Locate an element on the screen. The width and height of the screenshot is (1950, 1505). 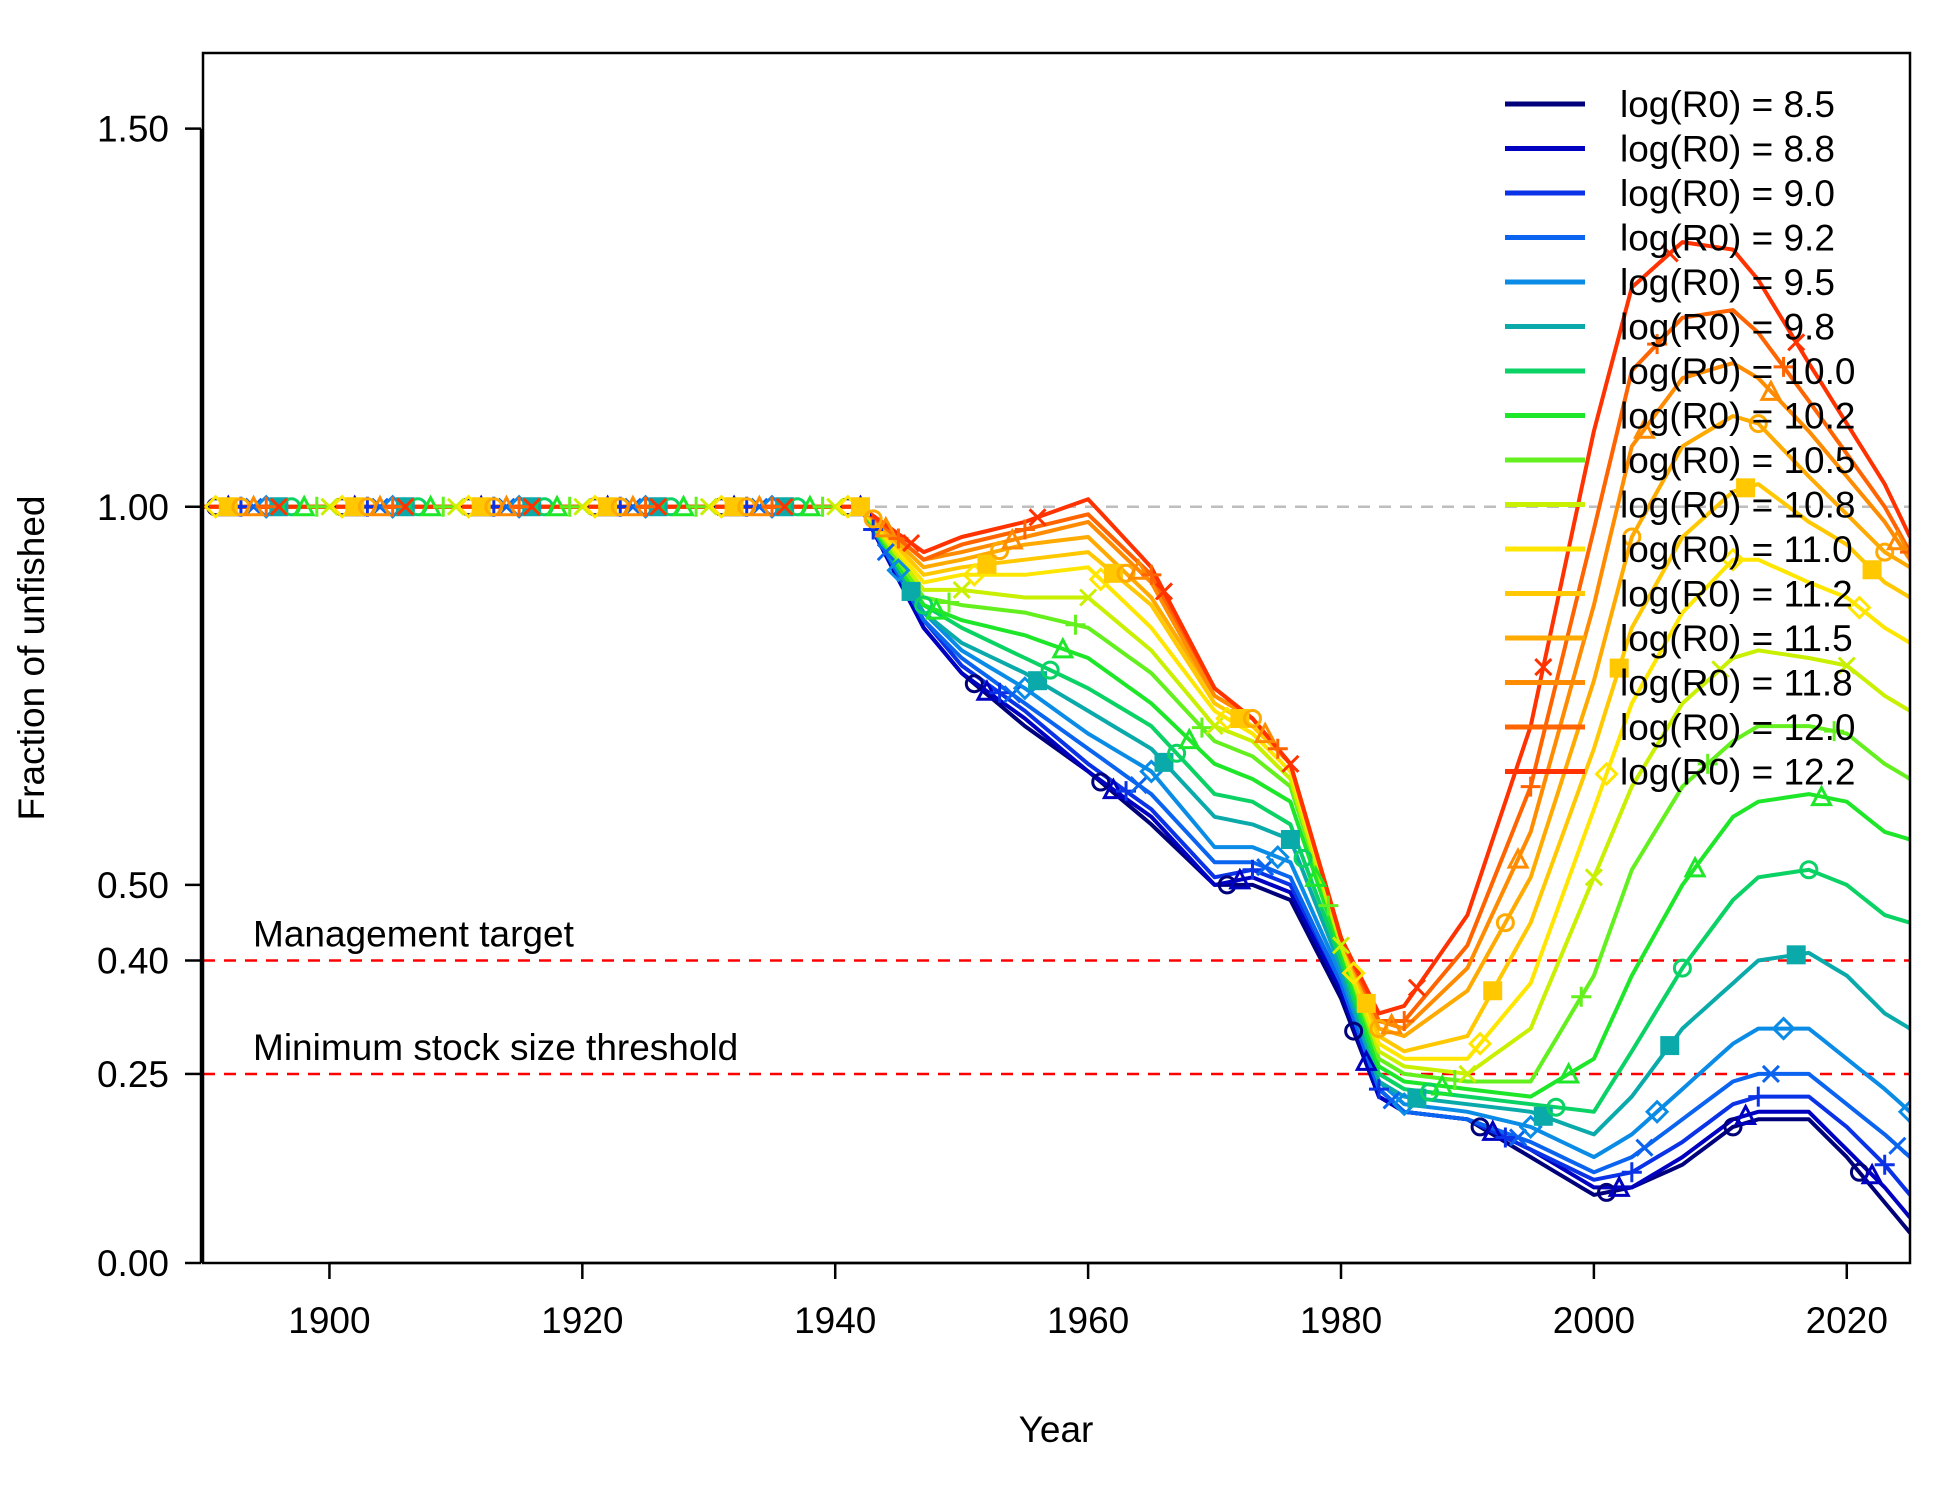
reference-line-label: Minimum stock size threshold is located at coordinates (495, 1047).